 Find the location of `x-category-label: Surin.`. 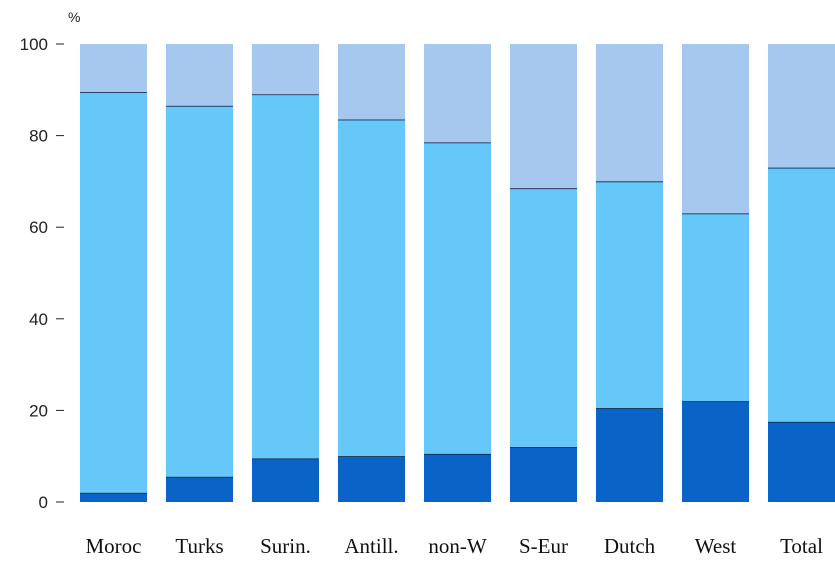

x-category-label: Surin. is located at coordinates (285, 546).